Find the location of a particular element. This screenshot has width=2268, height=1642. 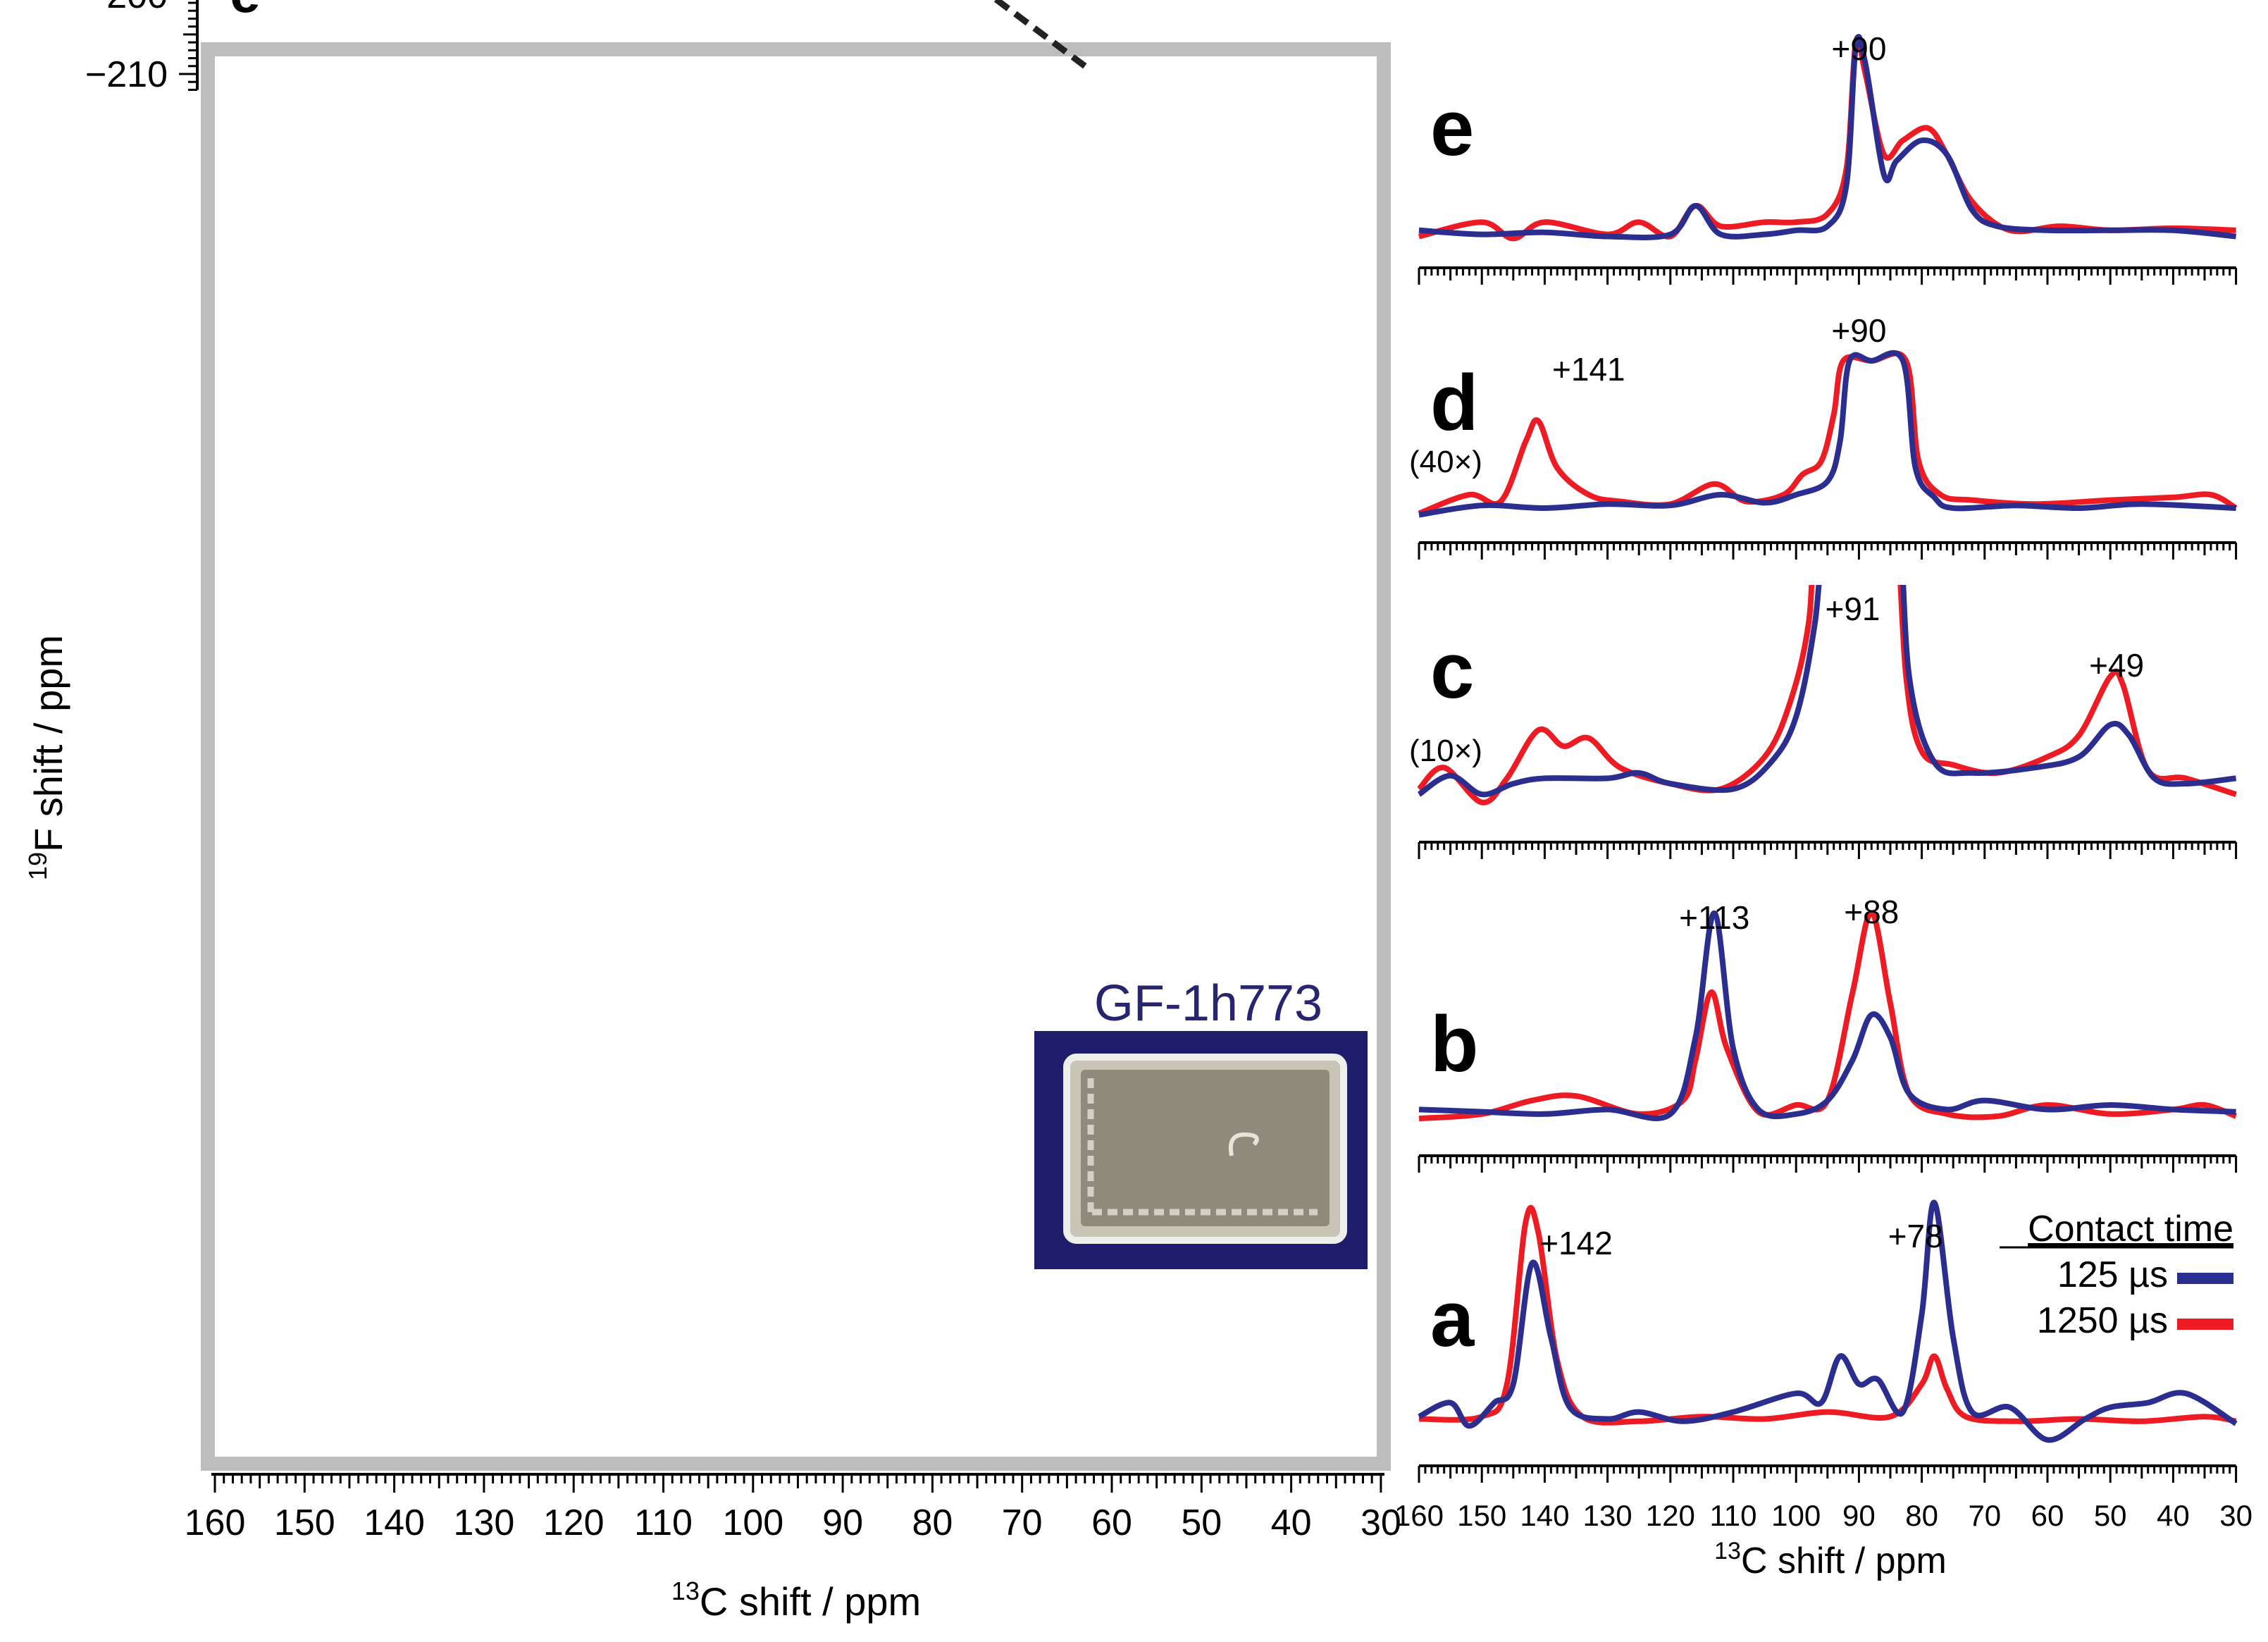

x-tick-label-2d: 60 is located at coordinates (1111, 1522).